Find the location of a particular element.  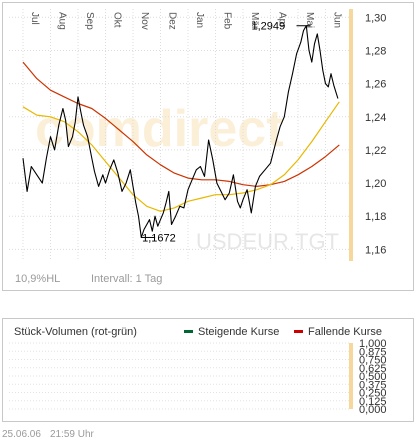

volume-y-tick-label: 0,875 is located at coordinates (373, 352).